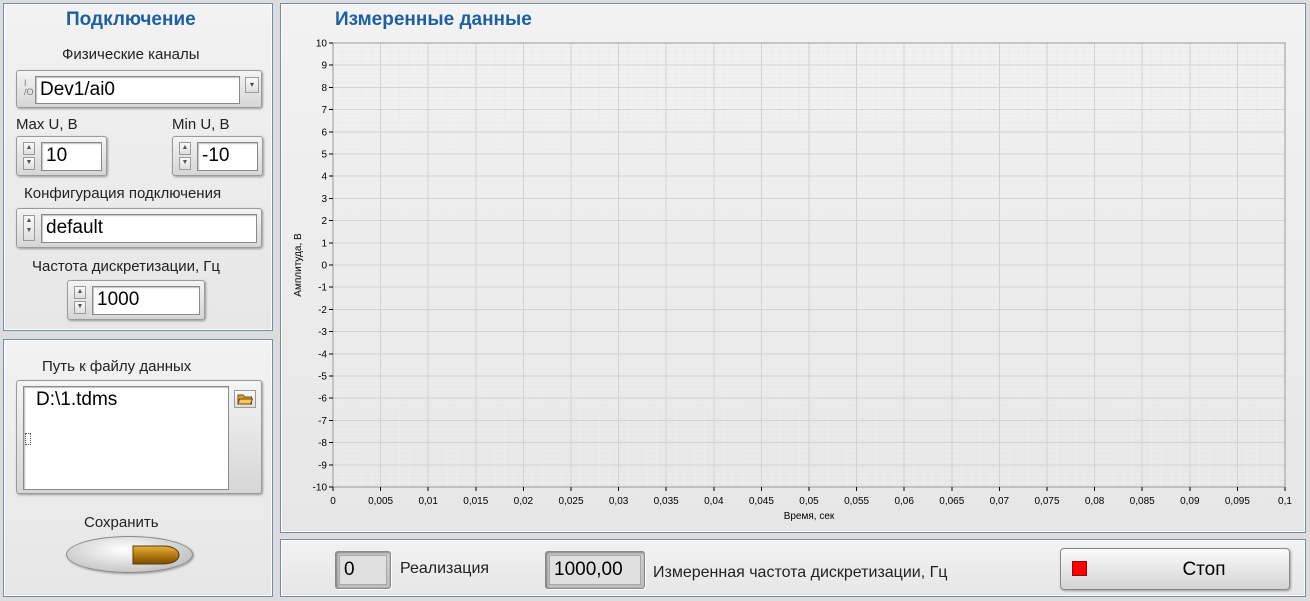 The image size is (1310, 601). What do you see at coordinates (322, 44) in the screenshot?
I see `y-tick-label: 10` at bounding box center [322, 44].